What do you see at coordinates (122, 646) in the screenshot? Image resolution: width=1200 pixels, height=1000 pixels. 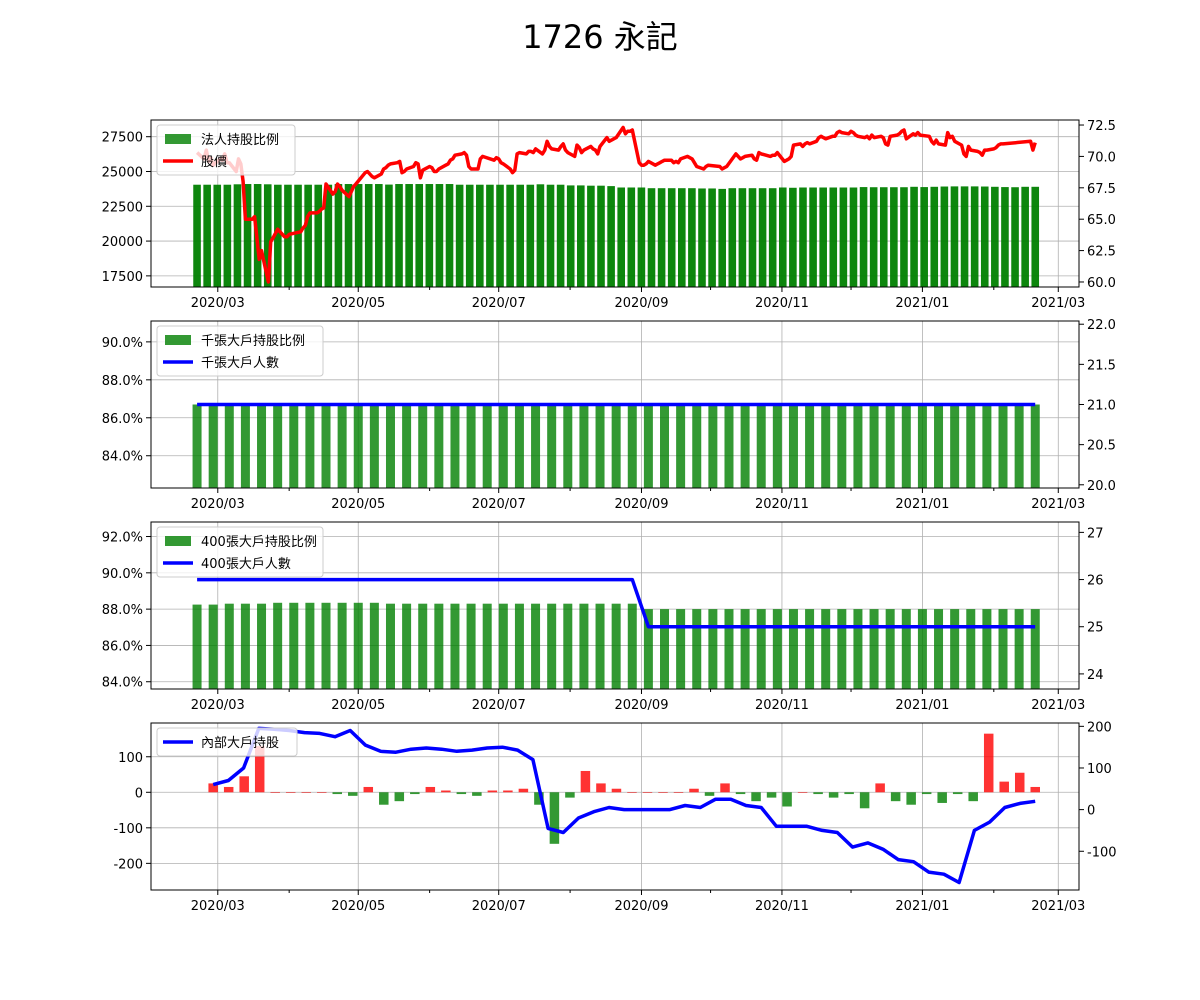 I see `y-left-tick-label: 86.0%` at bounding box center [122, 646].